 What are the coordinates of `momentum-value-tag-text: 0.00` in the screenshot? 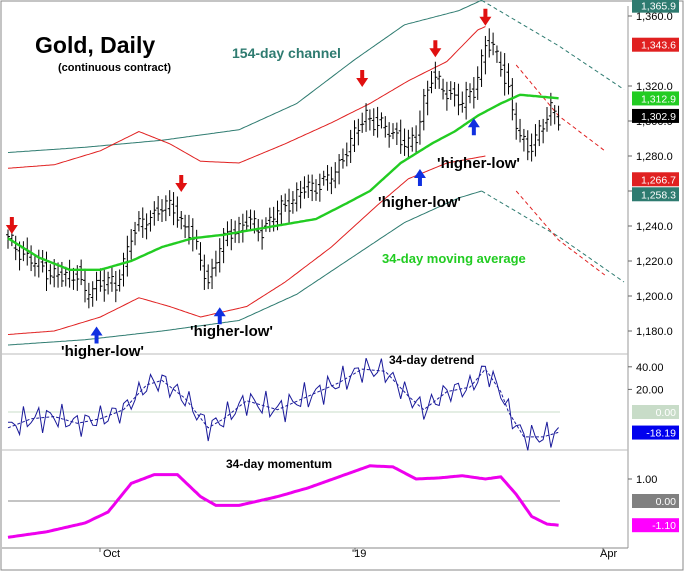 It's located at (666, 502).